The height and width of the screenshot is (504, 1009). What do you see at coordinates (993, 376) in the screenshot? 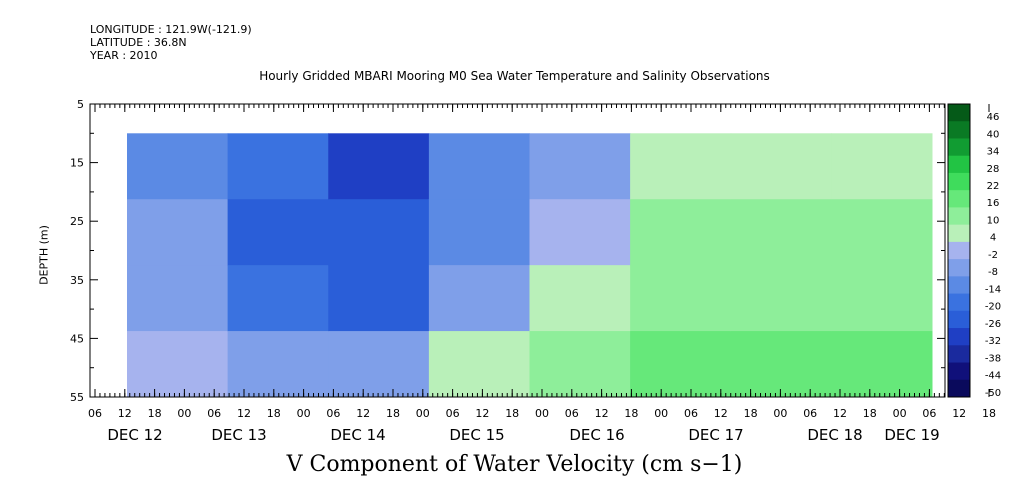
I see `colorbar-tick-label: -44` at bounding box center [993, 376].